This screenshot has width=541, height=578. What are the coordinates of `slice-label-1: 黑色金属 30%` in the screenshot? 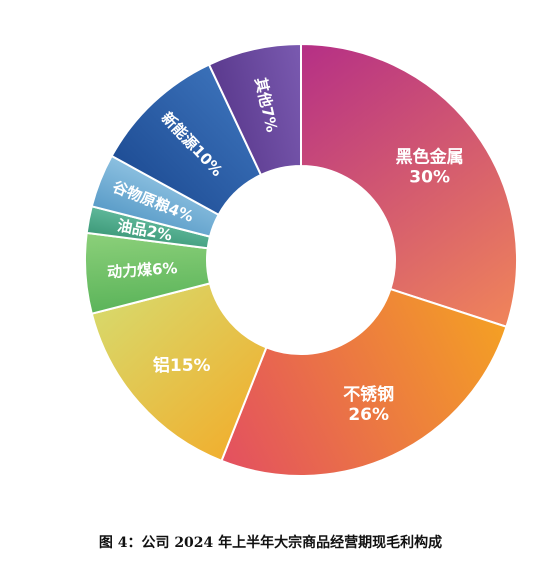 It's located at (430, 166).